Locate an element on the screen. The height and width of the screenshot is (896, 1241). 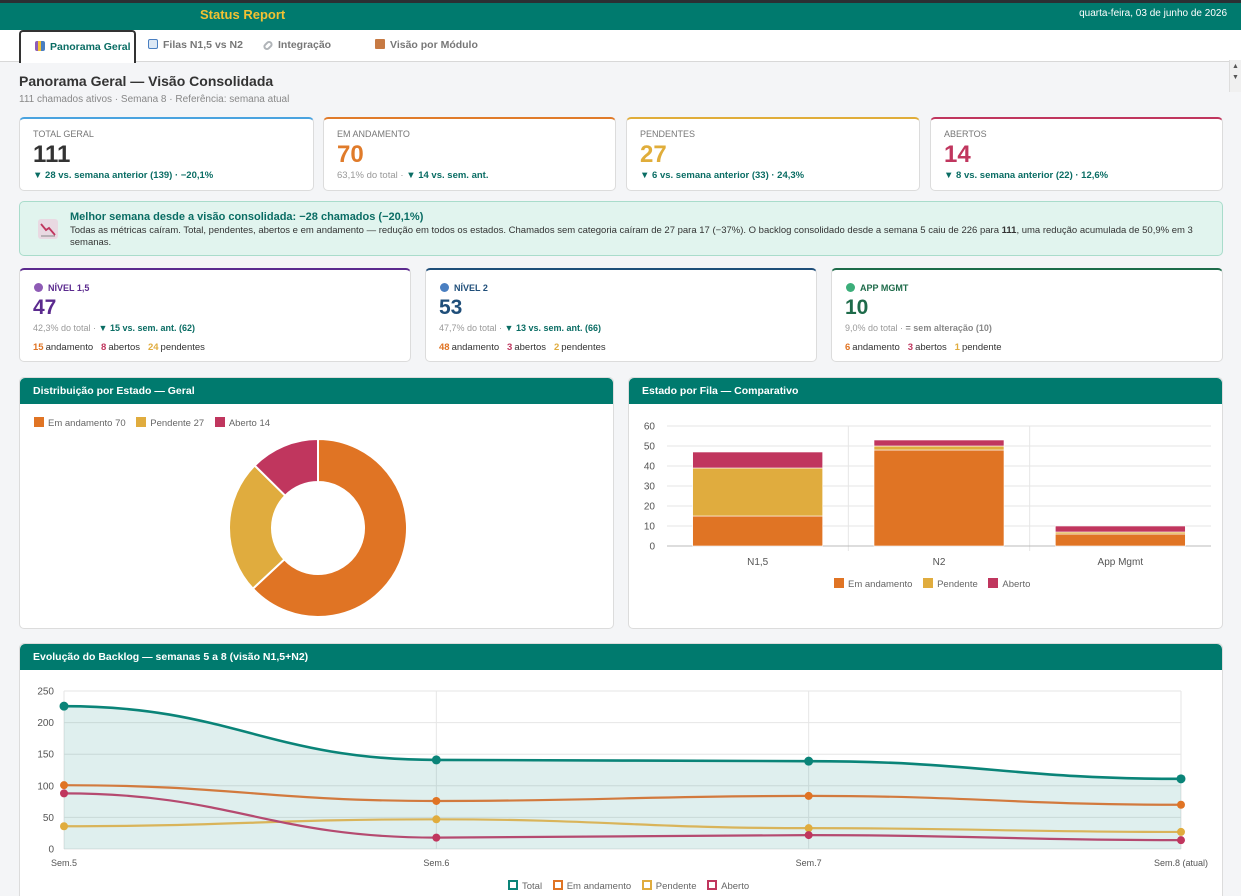
legend-item: Total is located at coordinates (525, 886).